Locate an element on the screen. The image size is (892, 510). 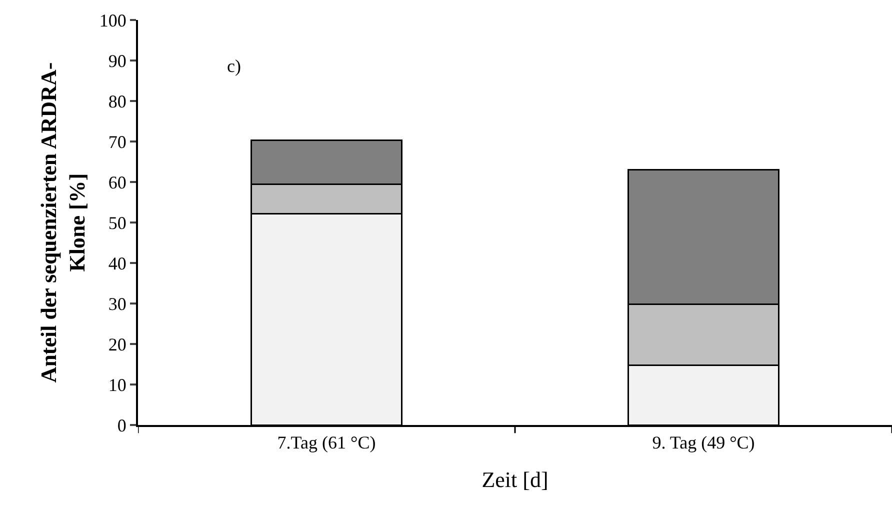
y-tick-label: 40 is located at coordinates (117, 263).